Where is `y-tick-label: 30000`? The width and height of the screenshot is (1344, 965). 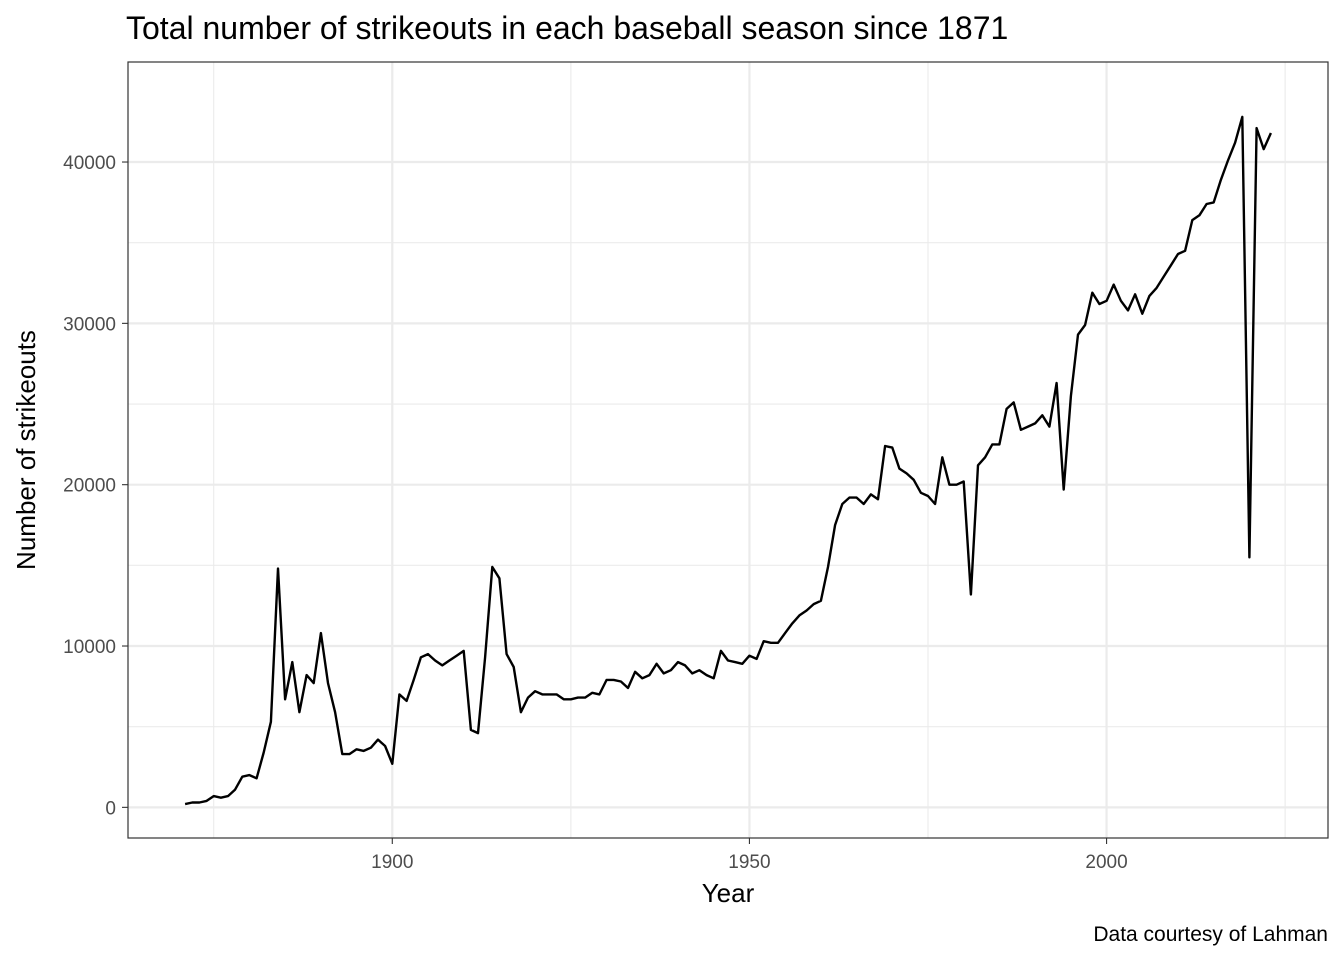 y-tick-label: 30000 is located at coordinates (89, 324).